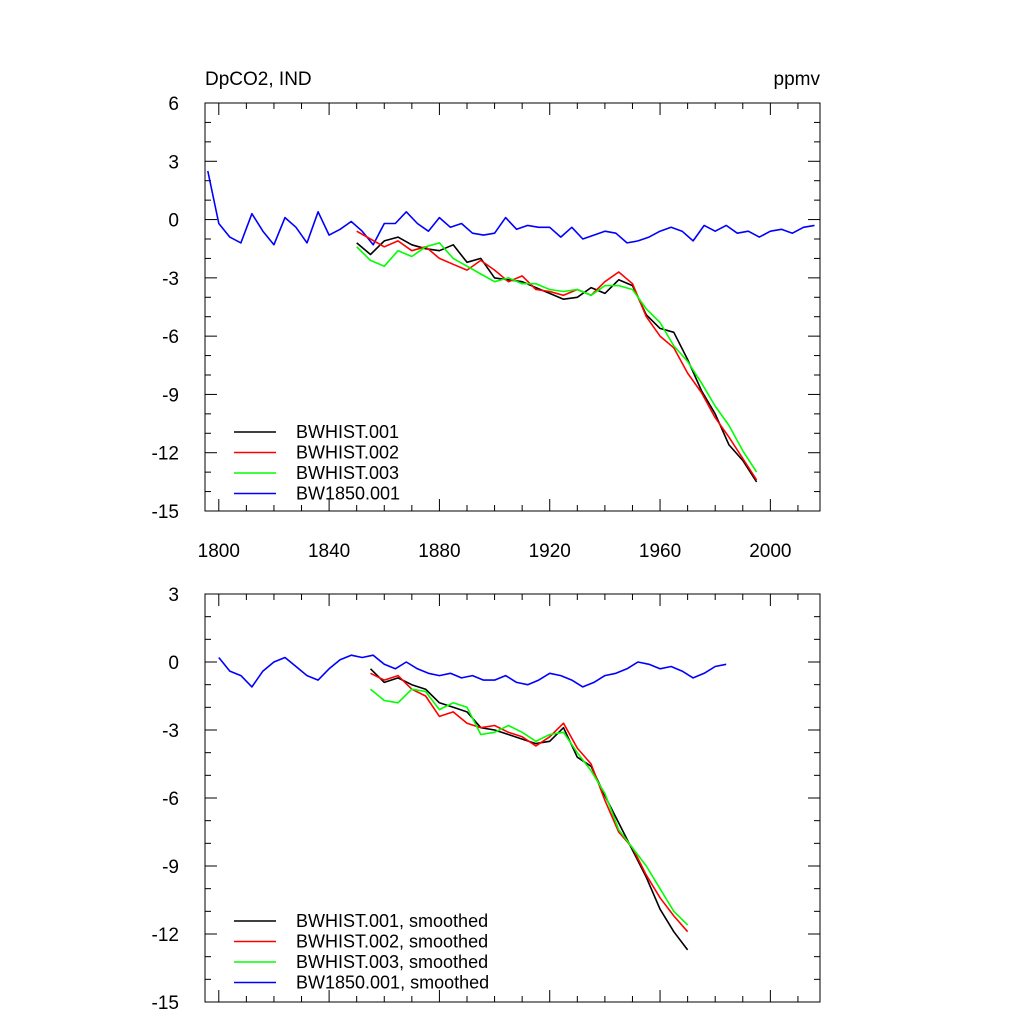 The width and height of the screenshot is (1024, 1024). Describe the element at coordinates (392, 962) in the screenshot. I see `legend-label: BWHIST.003, smoothed` at that location.